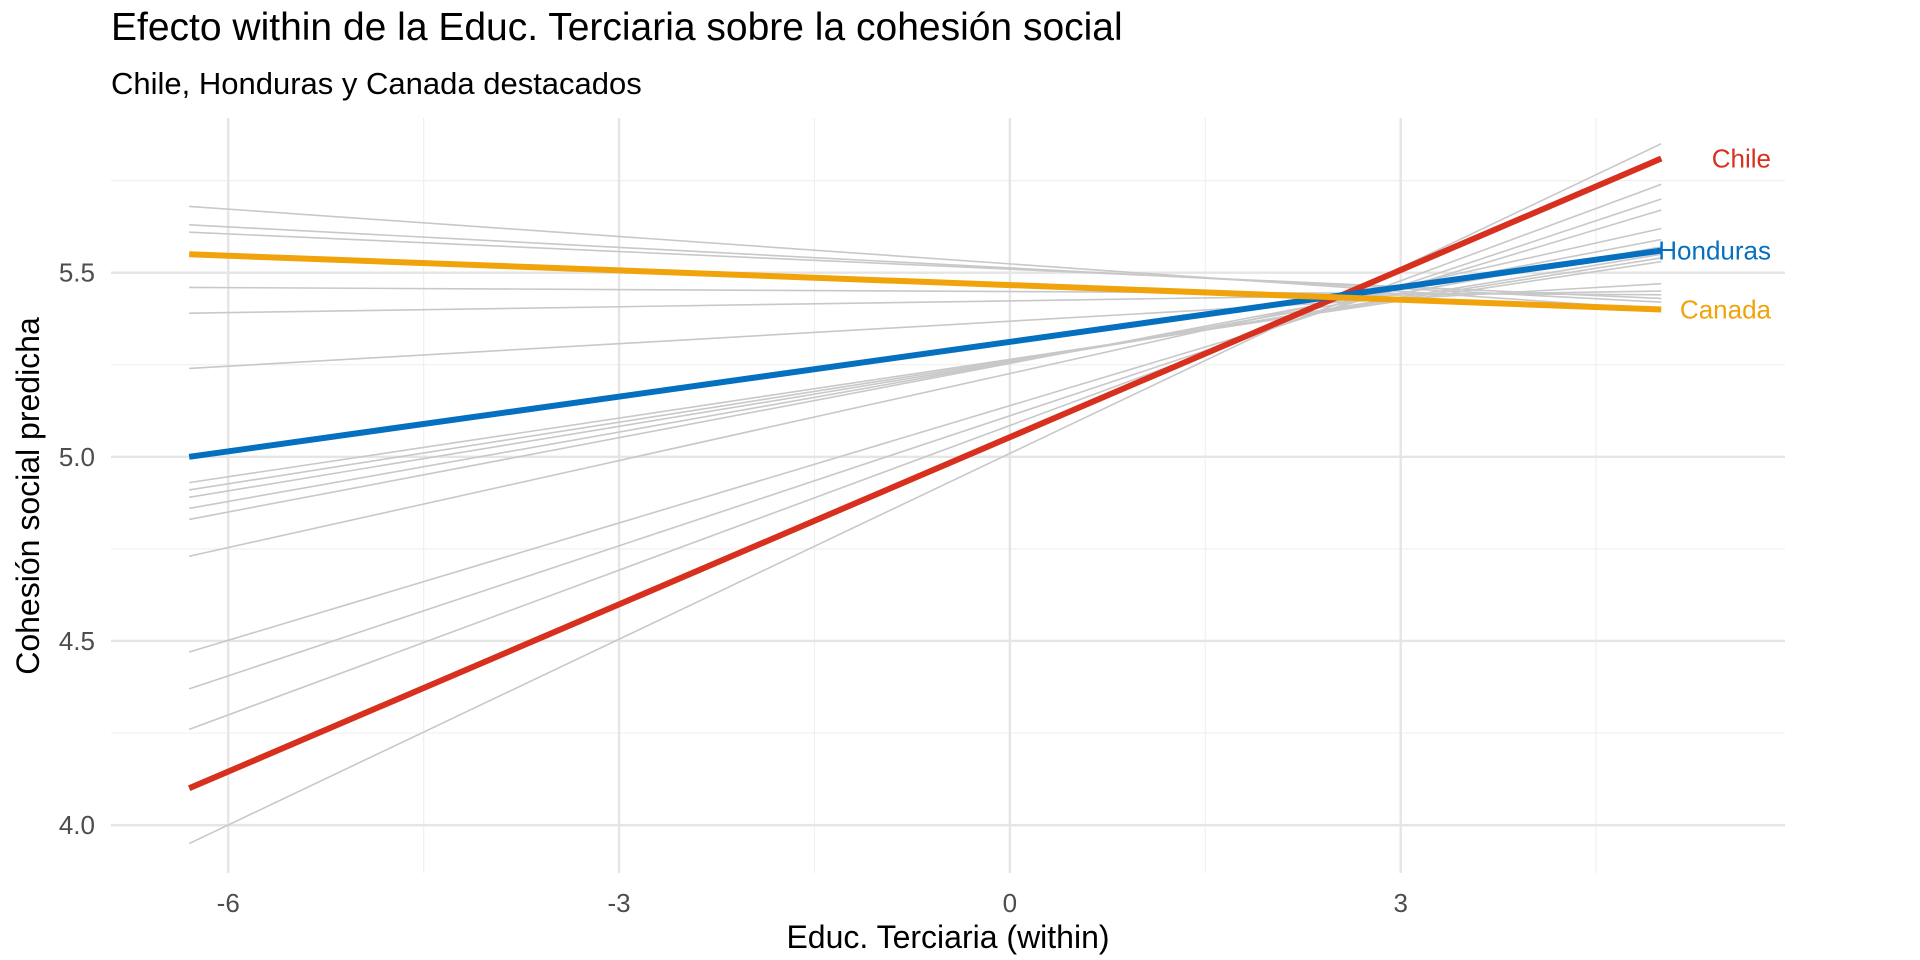 The width and height of the screenshot is (1920, 960). I want to click on y-tick-label-1: 4.5, so click(77, 641).